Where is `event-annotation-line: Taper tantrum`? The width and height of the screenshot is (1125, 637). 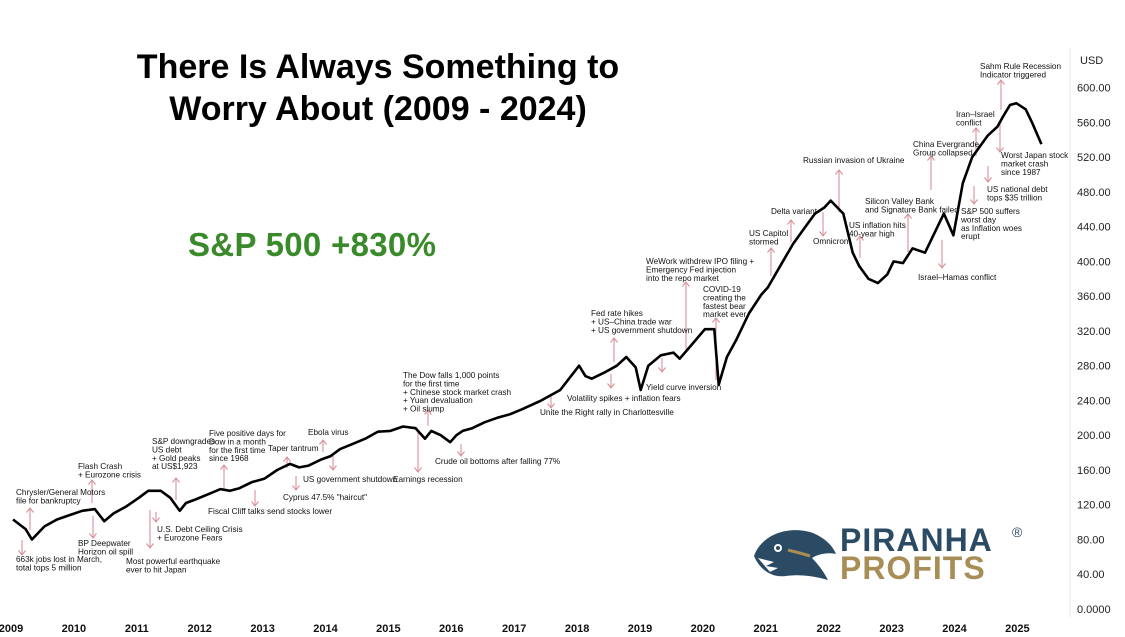 event-annotation-line: Taper tantrum is located at coordinates (293, 448).